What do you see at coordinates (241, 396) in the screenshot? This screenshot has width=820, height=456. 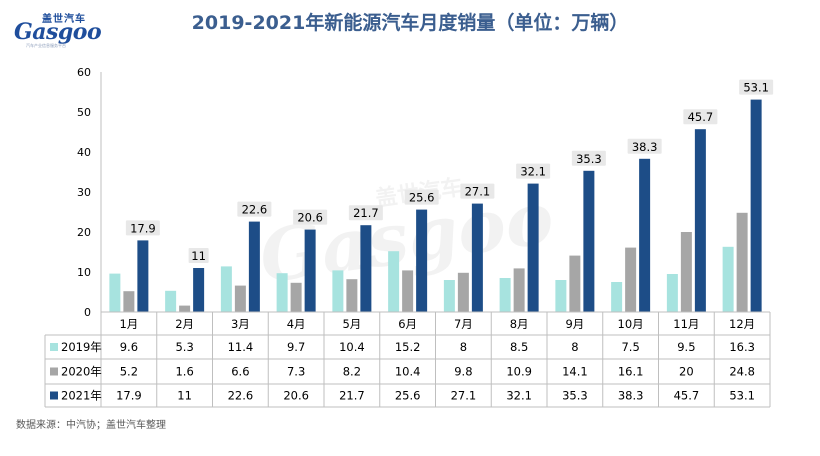 I see `table-cell: 22.6` at bounding box center [241, 396].